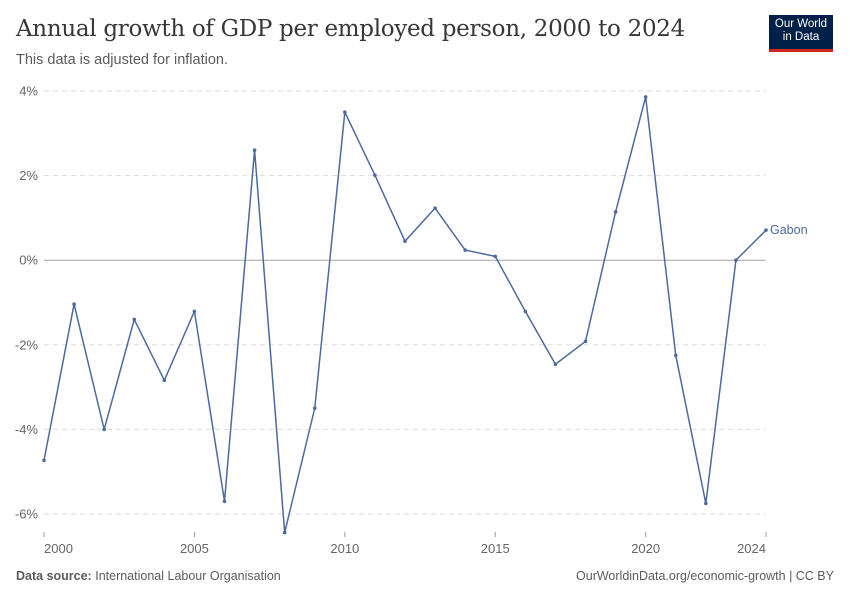 The width and height of the screenshot is (850, 600). I want to click on x-tick-label: 2000, so click(58, 548).